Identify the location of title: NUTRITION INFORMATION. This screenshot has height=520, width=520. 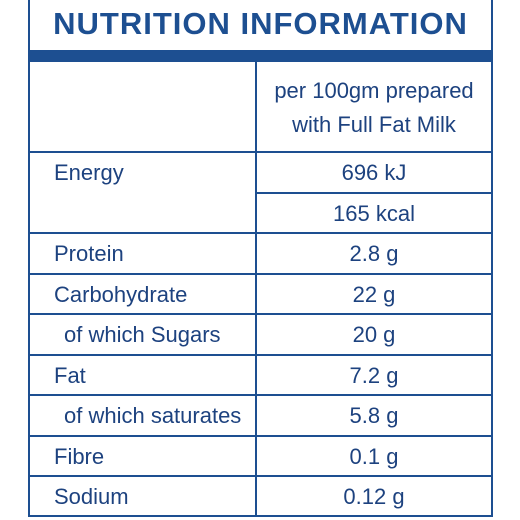
(260, 23).